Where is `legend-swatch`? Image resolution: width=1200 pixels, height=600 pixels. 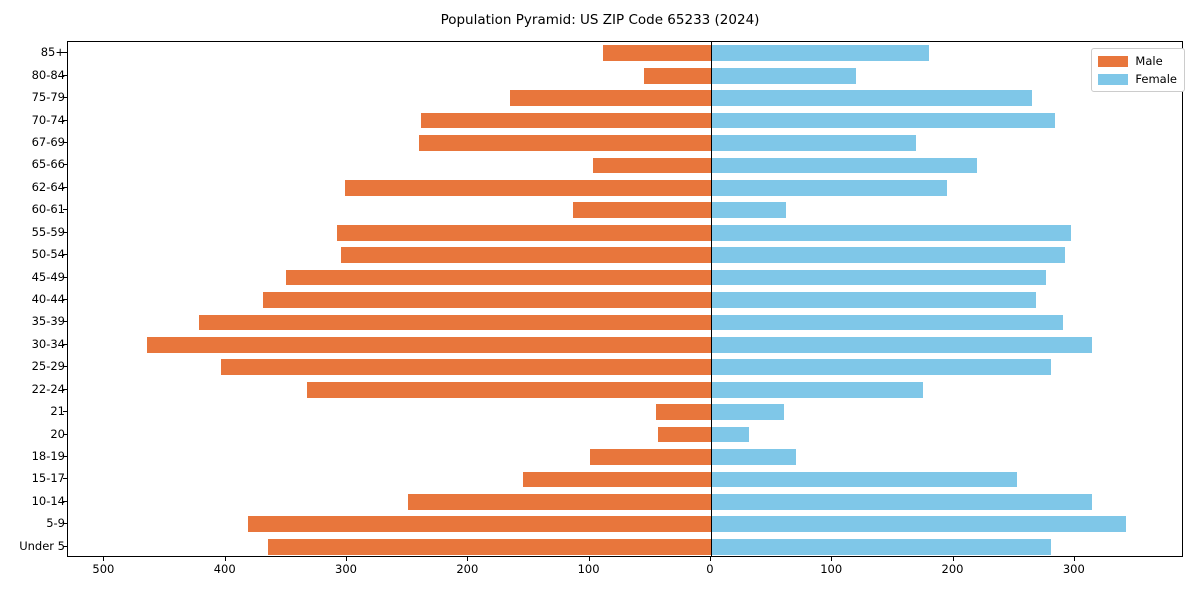
legend-swatch is located at coordinates (1113, 61).